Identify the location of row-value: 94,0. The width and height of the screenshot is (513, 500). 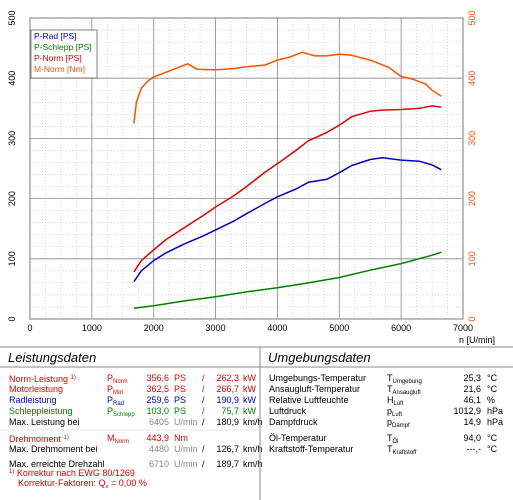
(472, 438).